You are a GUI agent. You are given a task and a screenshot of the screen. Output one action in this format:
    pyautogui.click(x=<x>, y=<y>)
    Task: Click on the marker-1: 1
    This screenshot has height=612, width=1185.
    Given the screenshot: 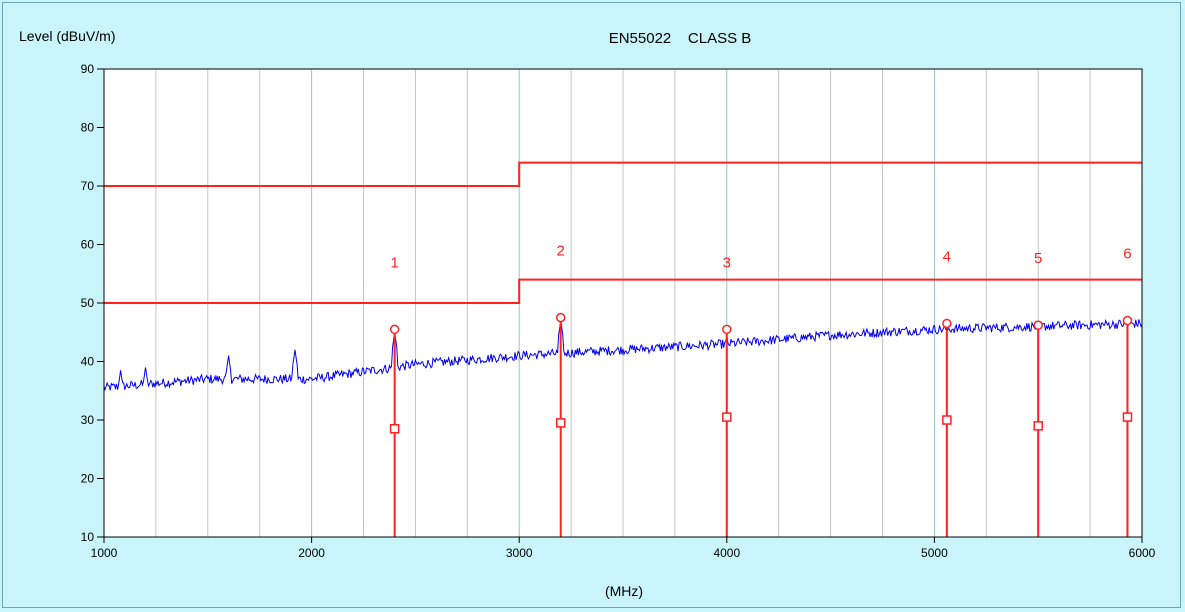 What is the action you would take?
    pyautogui.click(x=394, y=395)
    